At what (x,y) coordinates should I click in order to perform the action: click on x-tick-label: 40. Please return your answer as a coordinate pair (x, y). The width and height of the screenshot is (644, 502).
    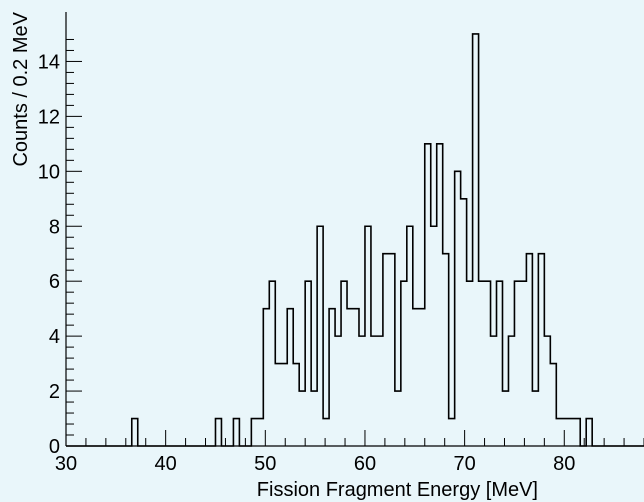
    Looking at the image, I should click on (166, 464).